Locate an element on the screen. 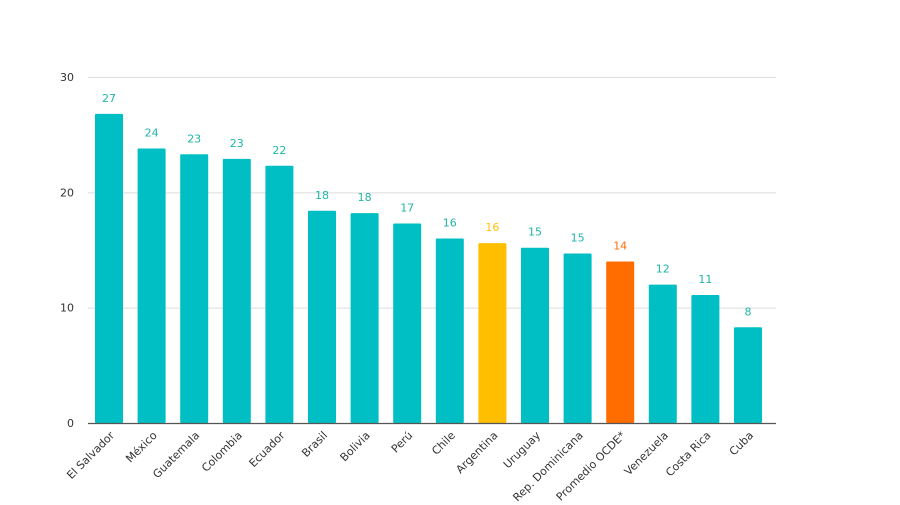 The width and height of the screenshot is (900, 505). y-axis-ticks: 0 10 20 30 is located at coordinates (67, 250).